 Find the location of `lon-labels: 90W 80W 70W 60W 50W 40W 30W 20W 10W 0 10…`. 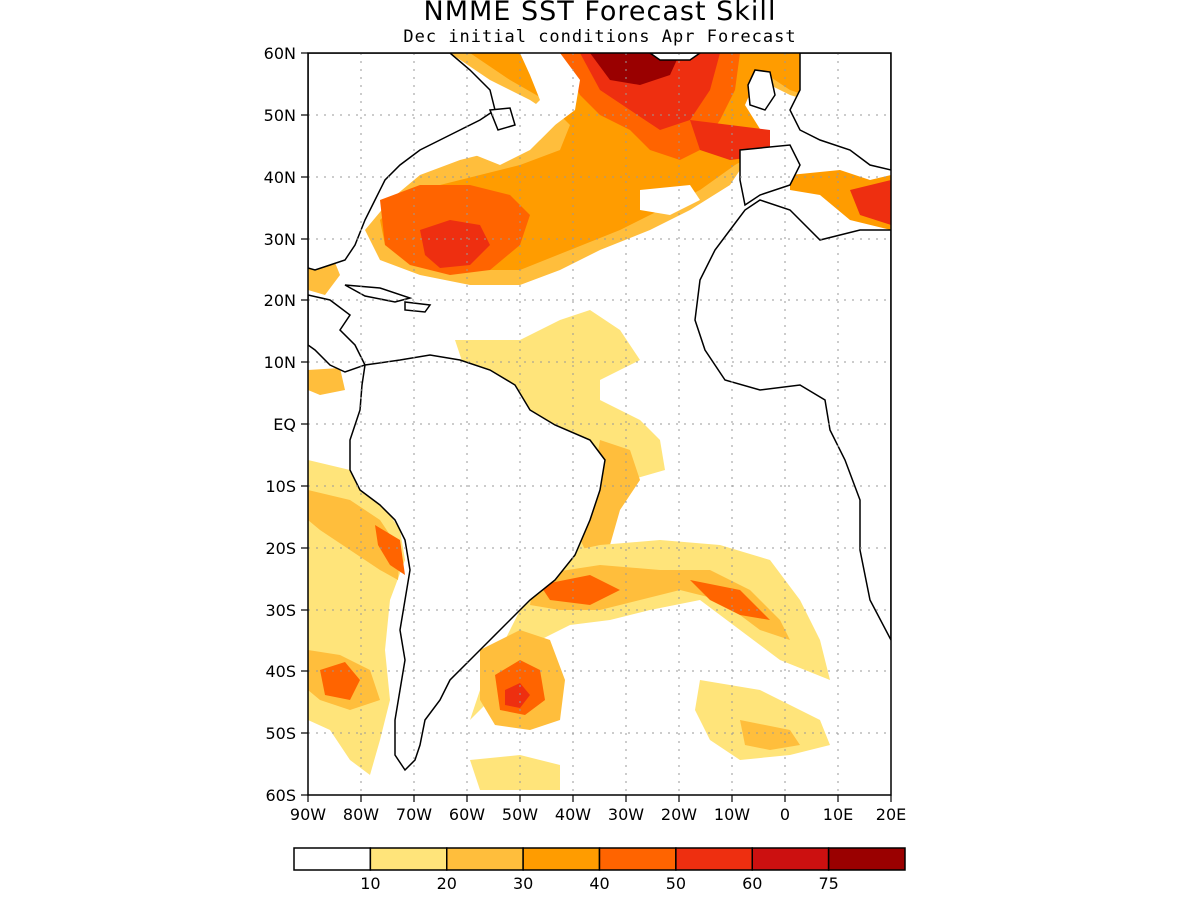

lon-labels: 90W 80W 70W 60W 50W 40W 30W 20W 10W 0 10… is located at coordinates (598, 814).